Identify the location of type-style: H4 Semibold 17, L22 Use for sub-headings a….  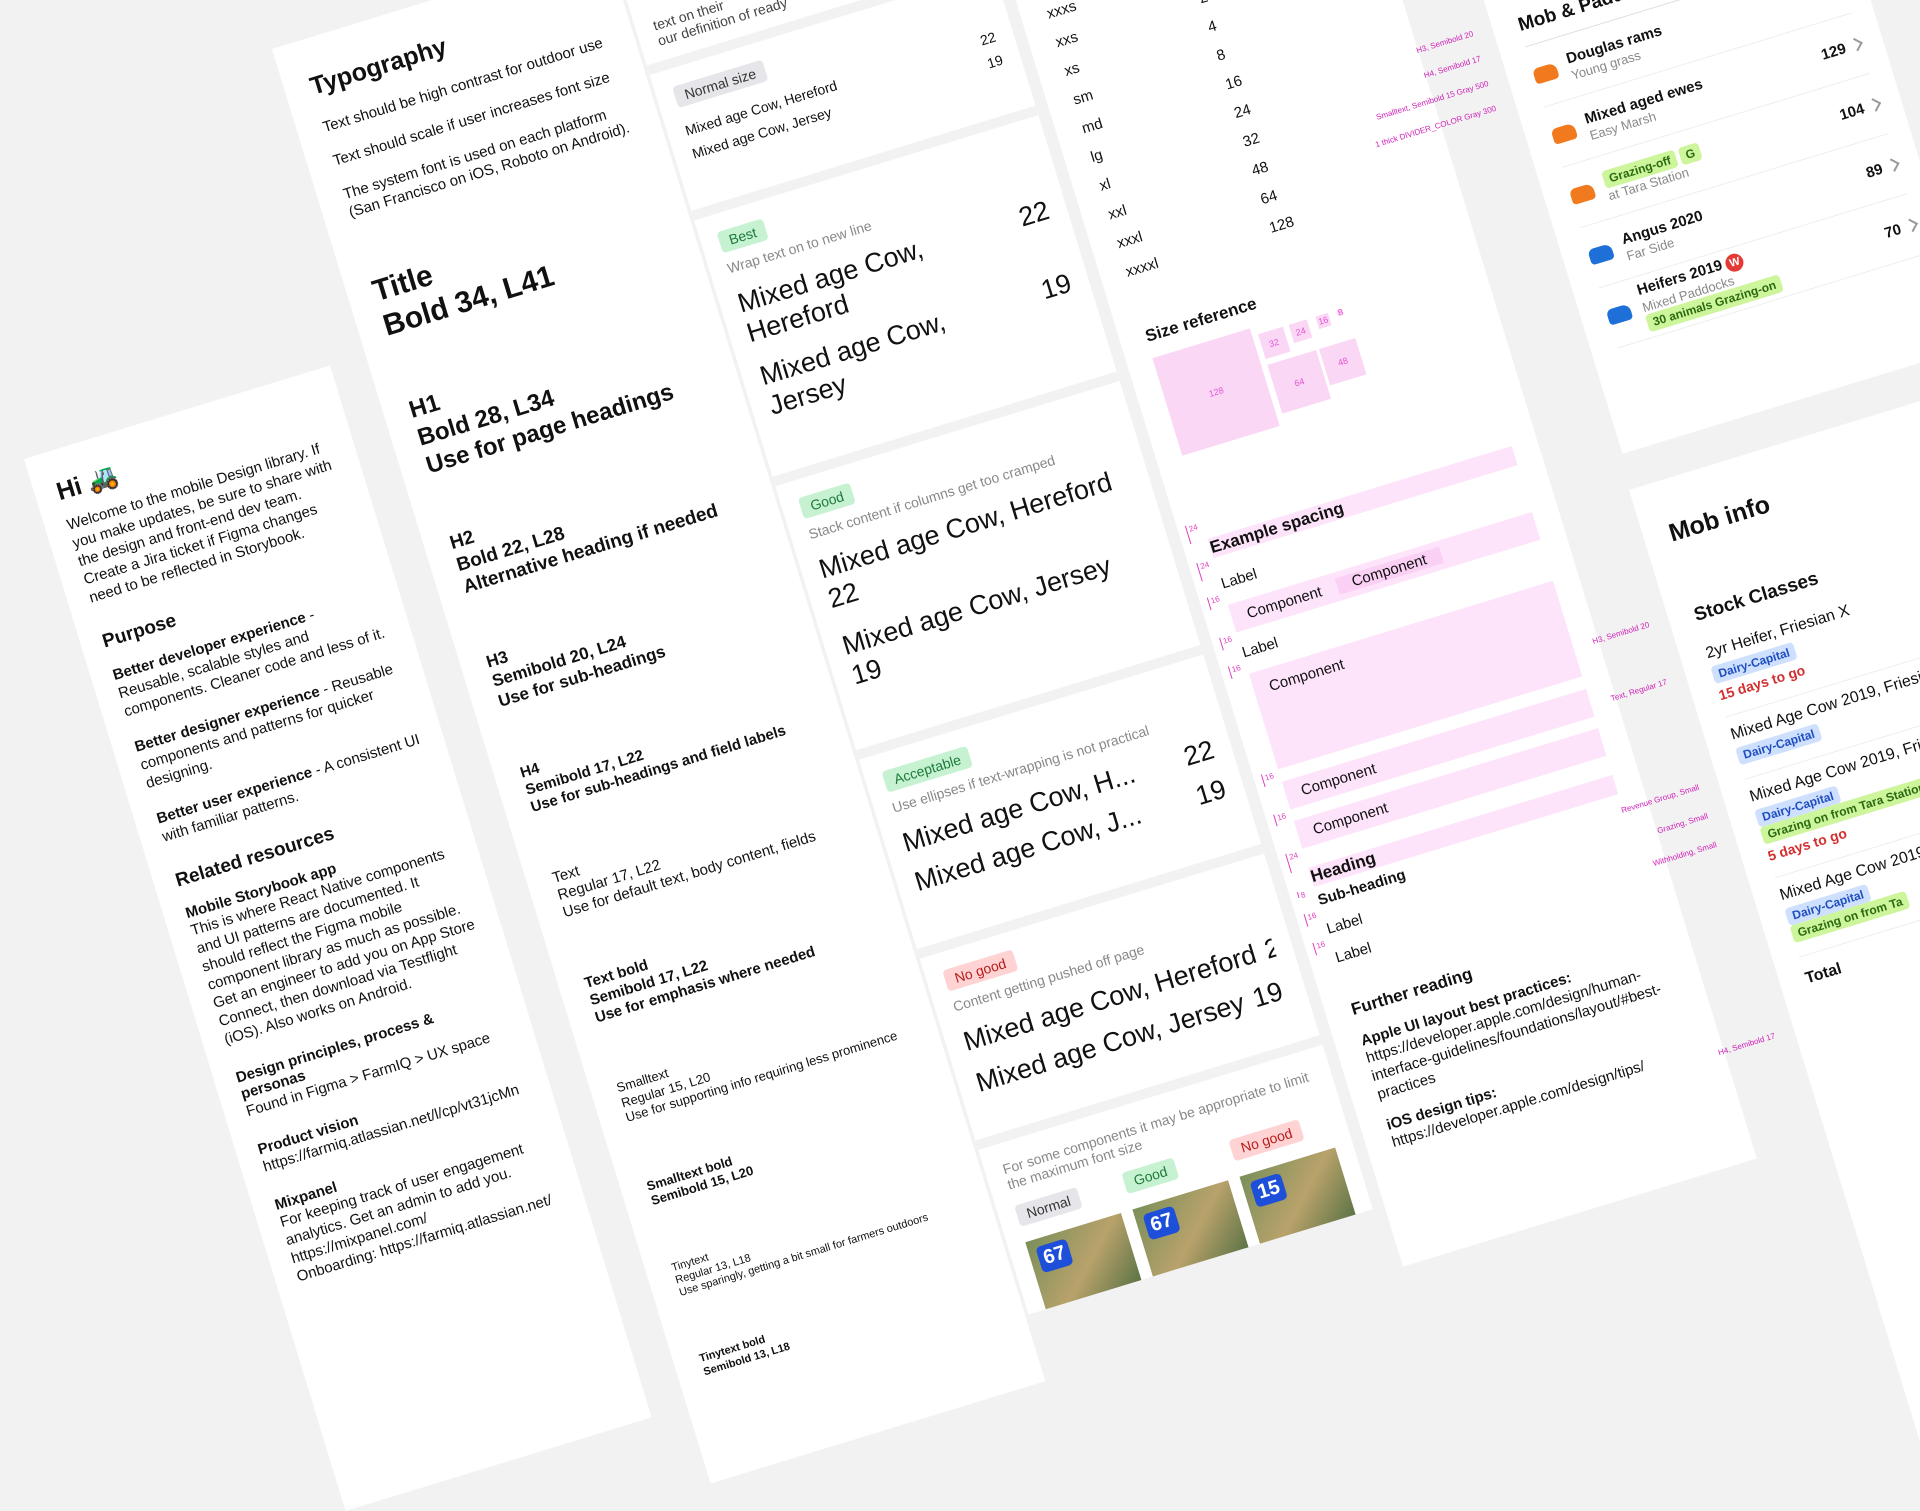
(668, 747).